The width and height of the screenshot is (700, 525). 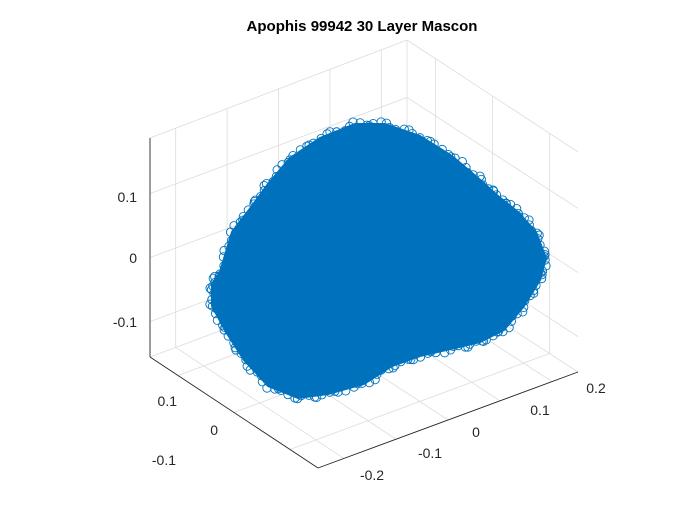 I want to click on z-tick-label: 0, so click(x=133, y=258).